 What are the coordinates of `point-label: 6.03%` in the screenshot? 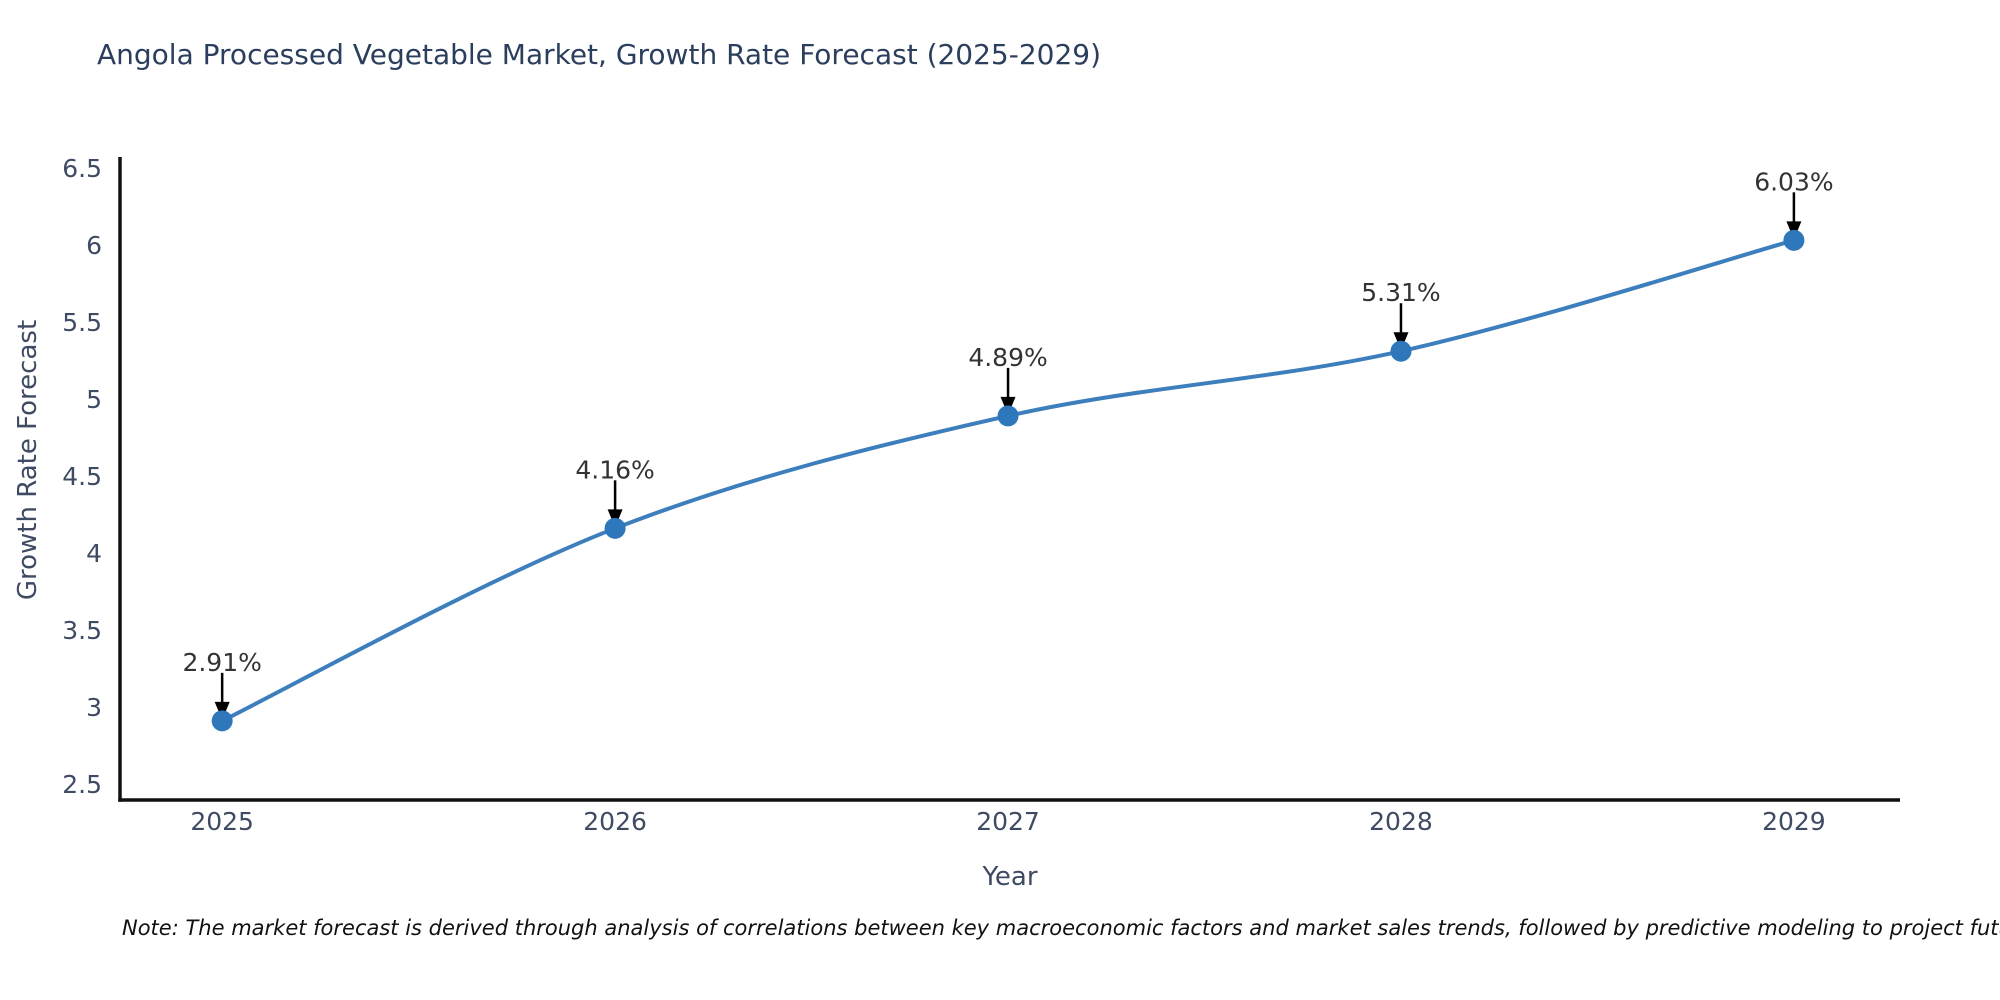 It's located at (1793, 181).